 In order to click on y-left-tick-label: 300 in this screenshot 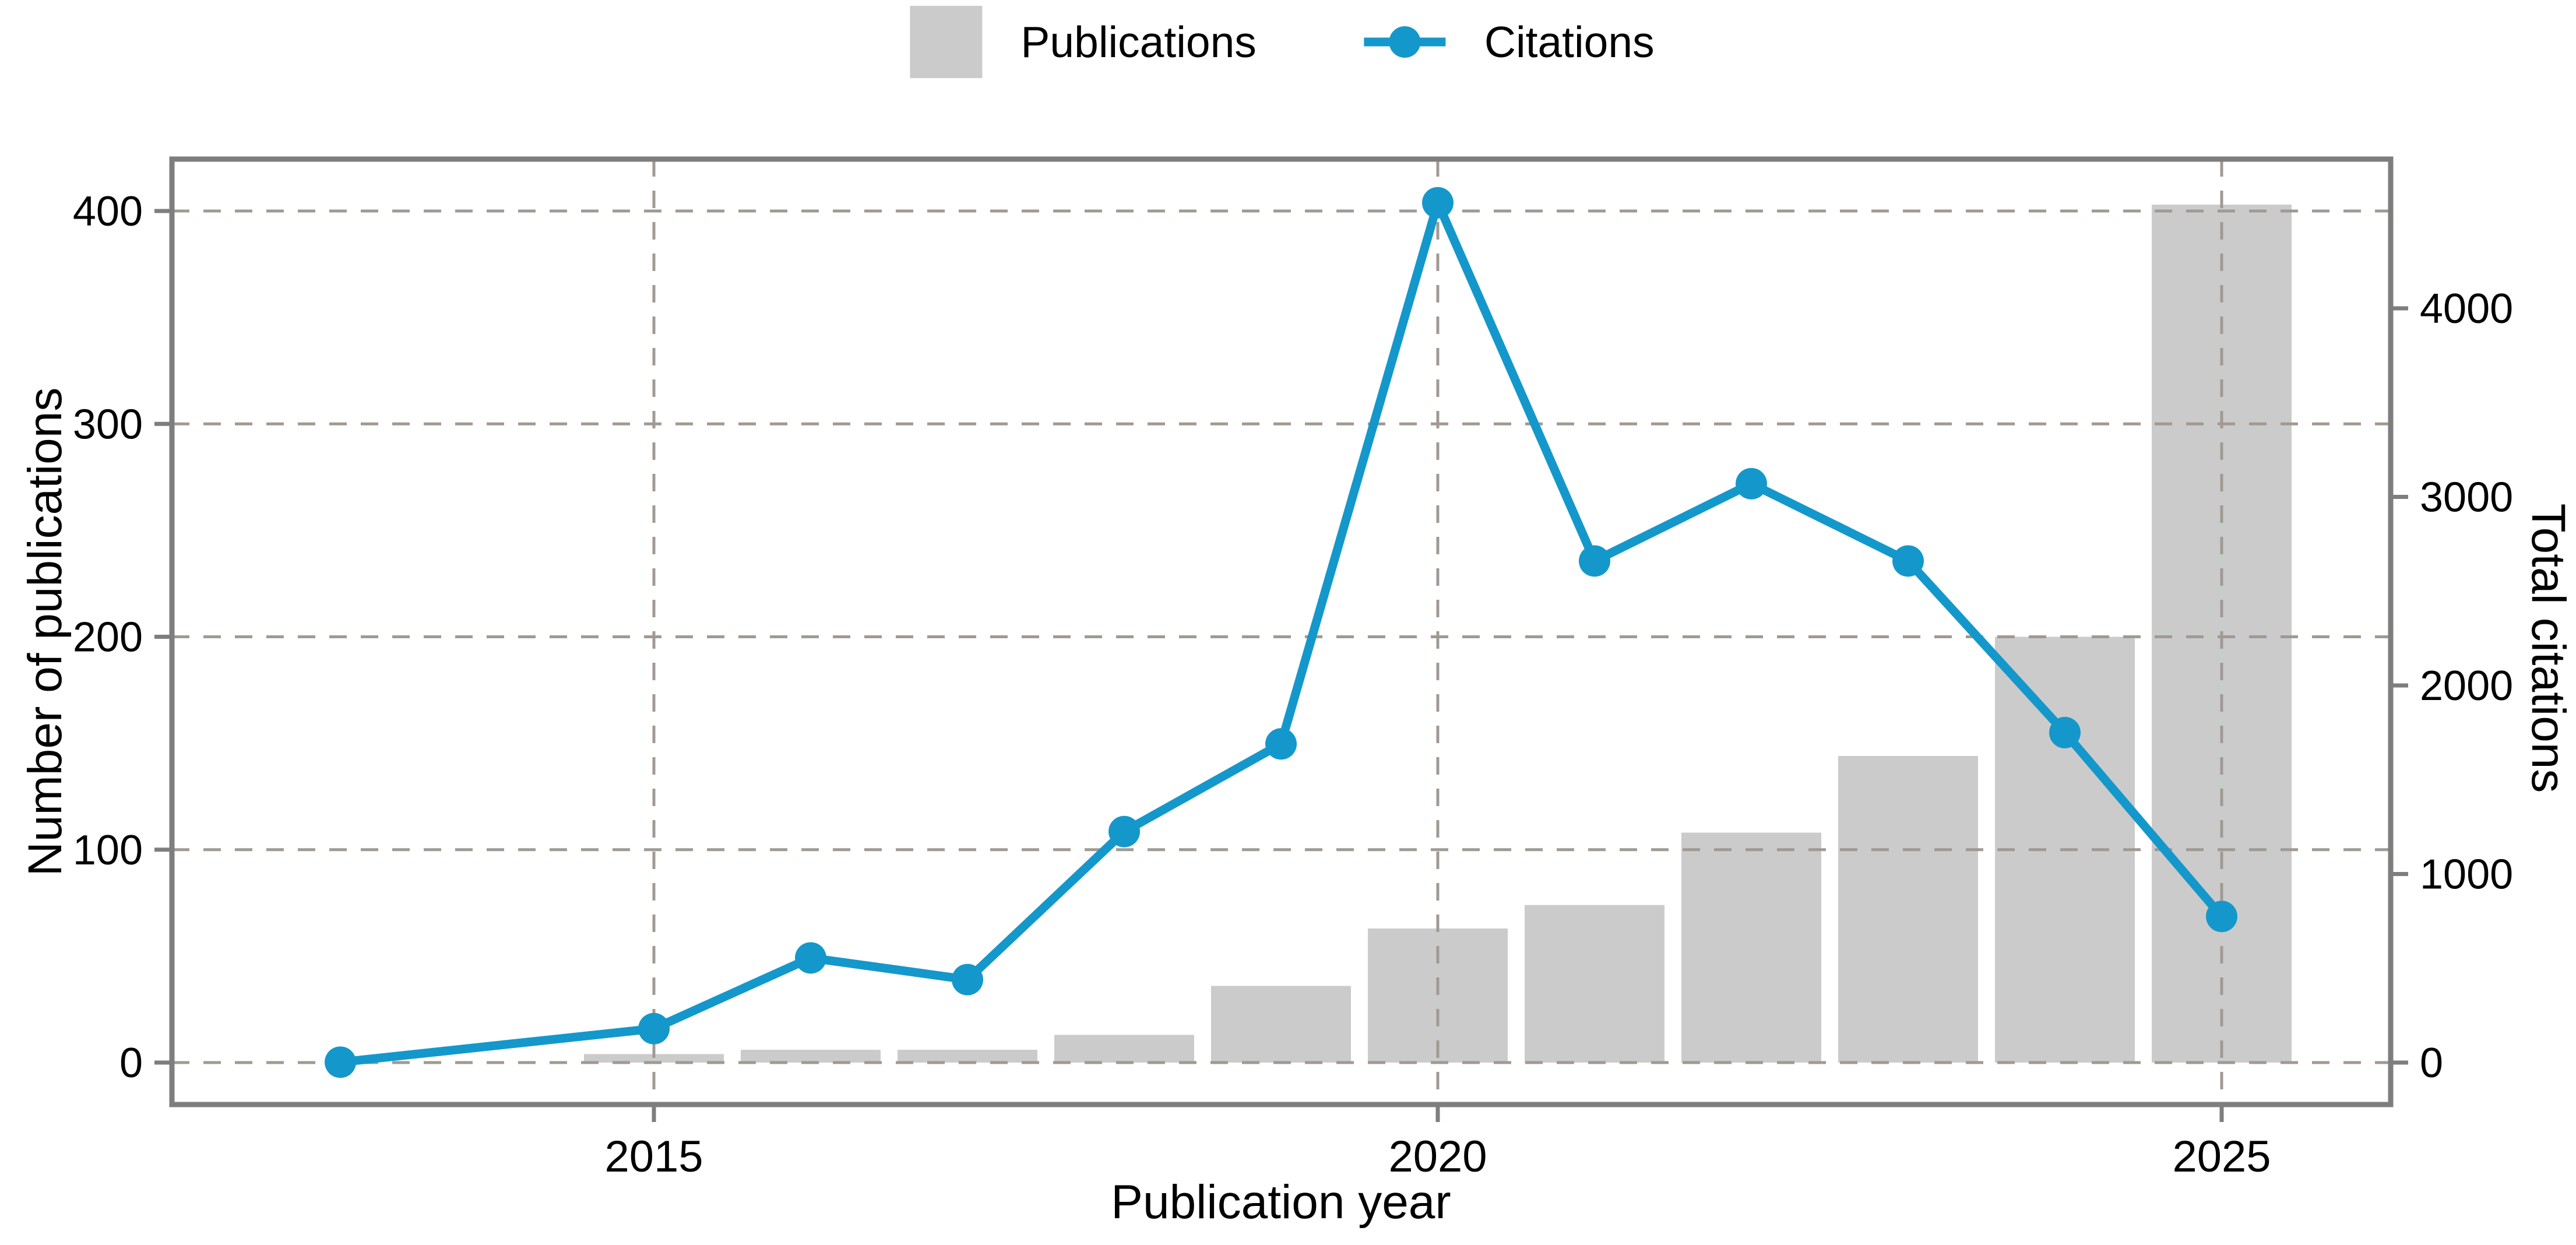, I will do `click(108, 424)`.